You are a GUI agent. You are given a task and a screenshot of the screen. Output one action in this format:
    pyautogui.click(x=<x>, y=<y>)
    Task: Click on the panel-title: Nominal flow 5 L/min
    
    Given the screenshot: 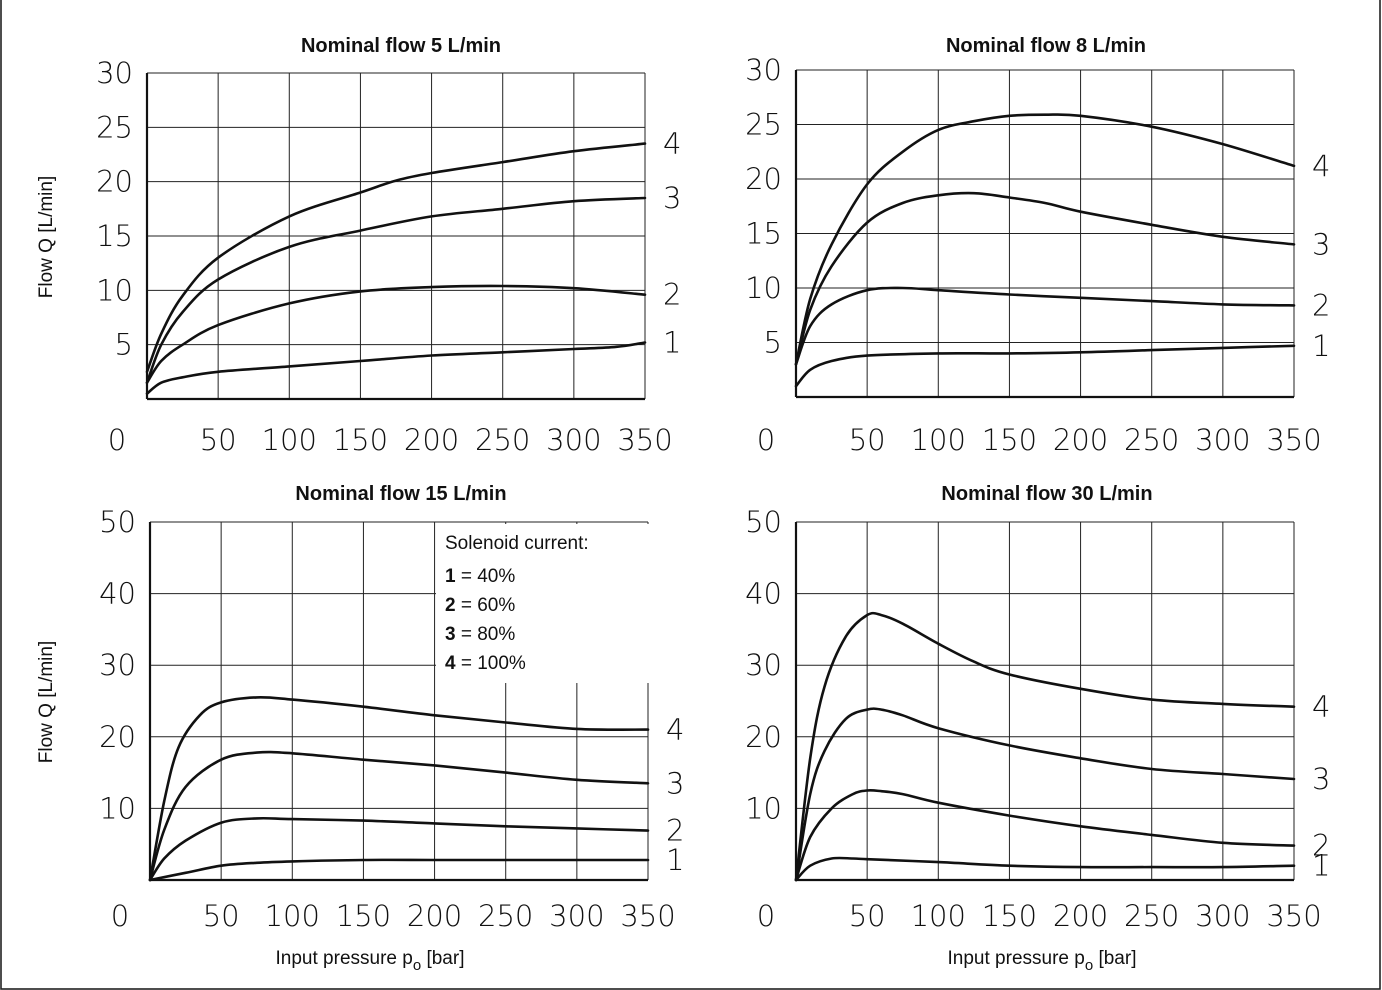 What is the action you would take?
    pyautogui.click(x=401, y=46)
    